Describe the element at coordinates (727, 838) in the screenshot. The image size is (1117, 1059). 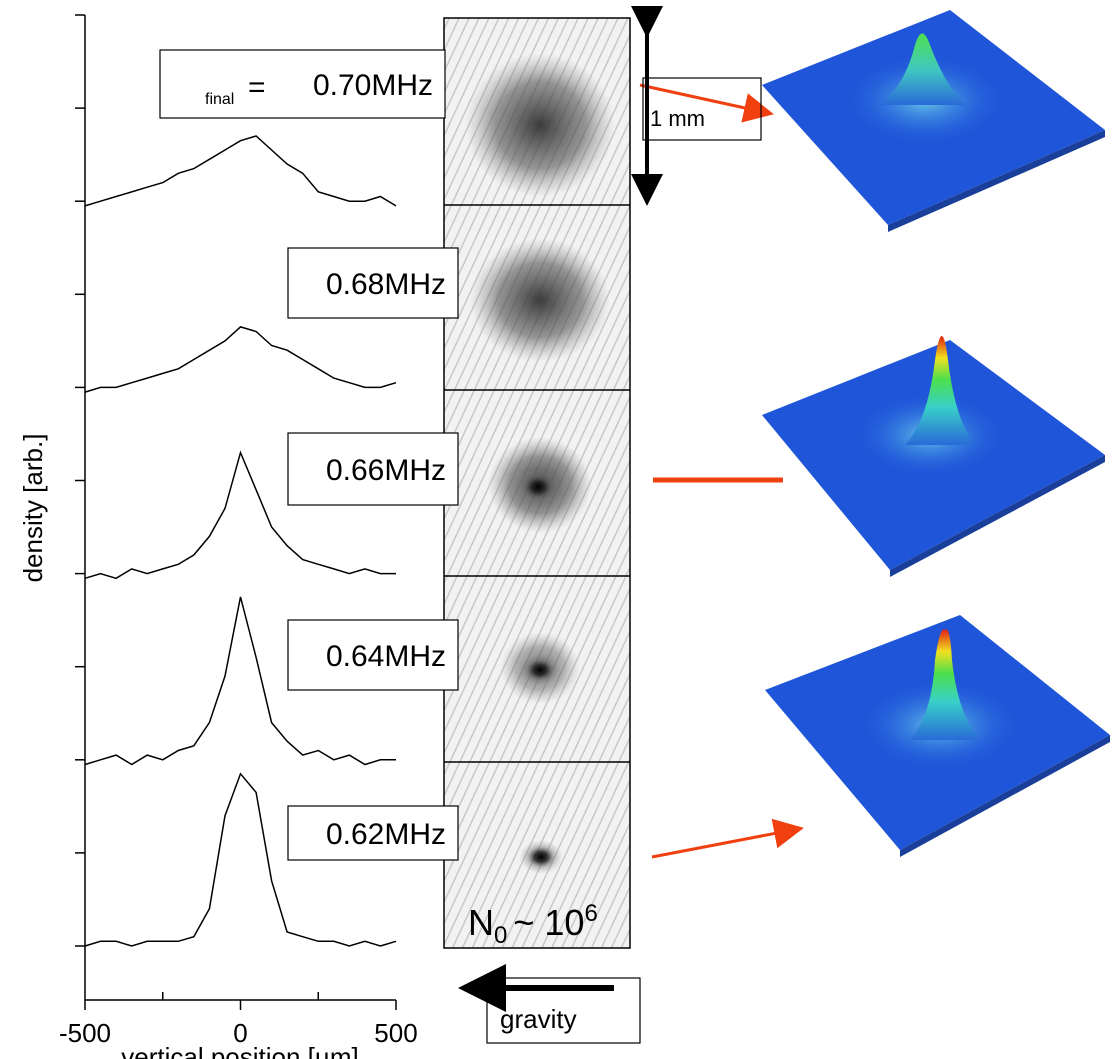
I see `connector-arrow` at that location.